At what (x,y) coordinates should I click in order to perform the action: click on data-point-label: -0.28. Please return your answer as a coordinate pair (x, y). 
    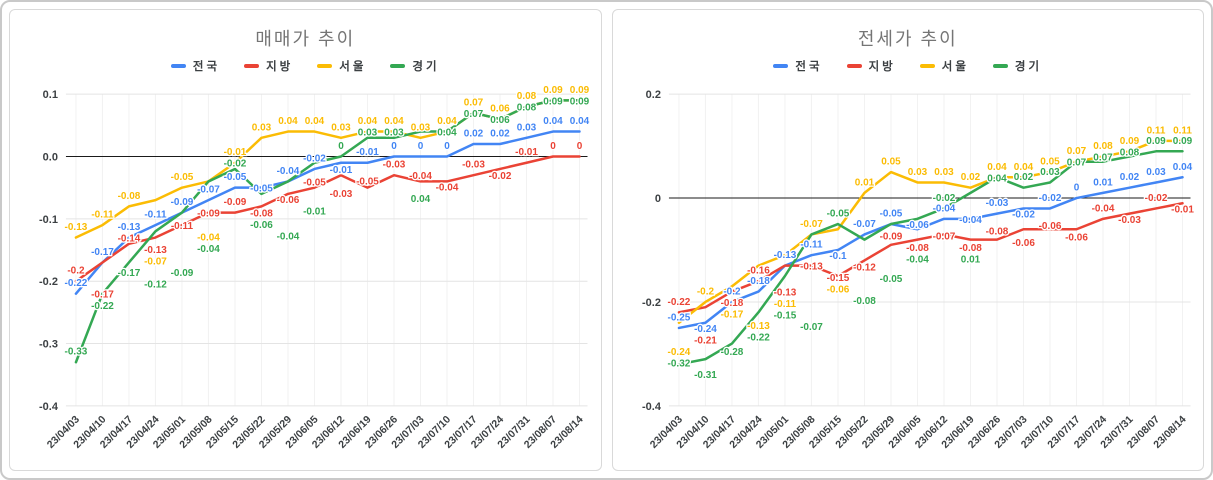
    Looking at the image, I should click on (731, 352).